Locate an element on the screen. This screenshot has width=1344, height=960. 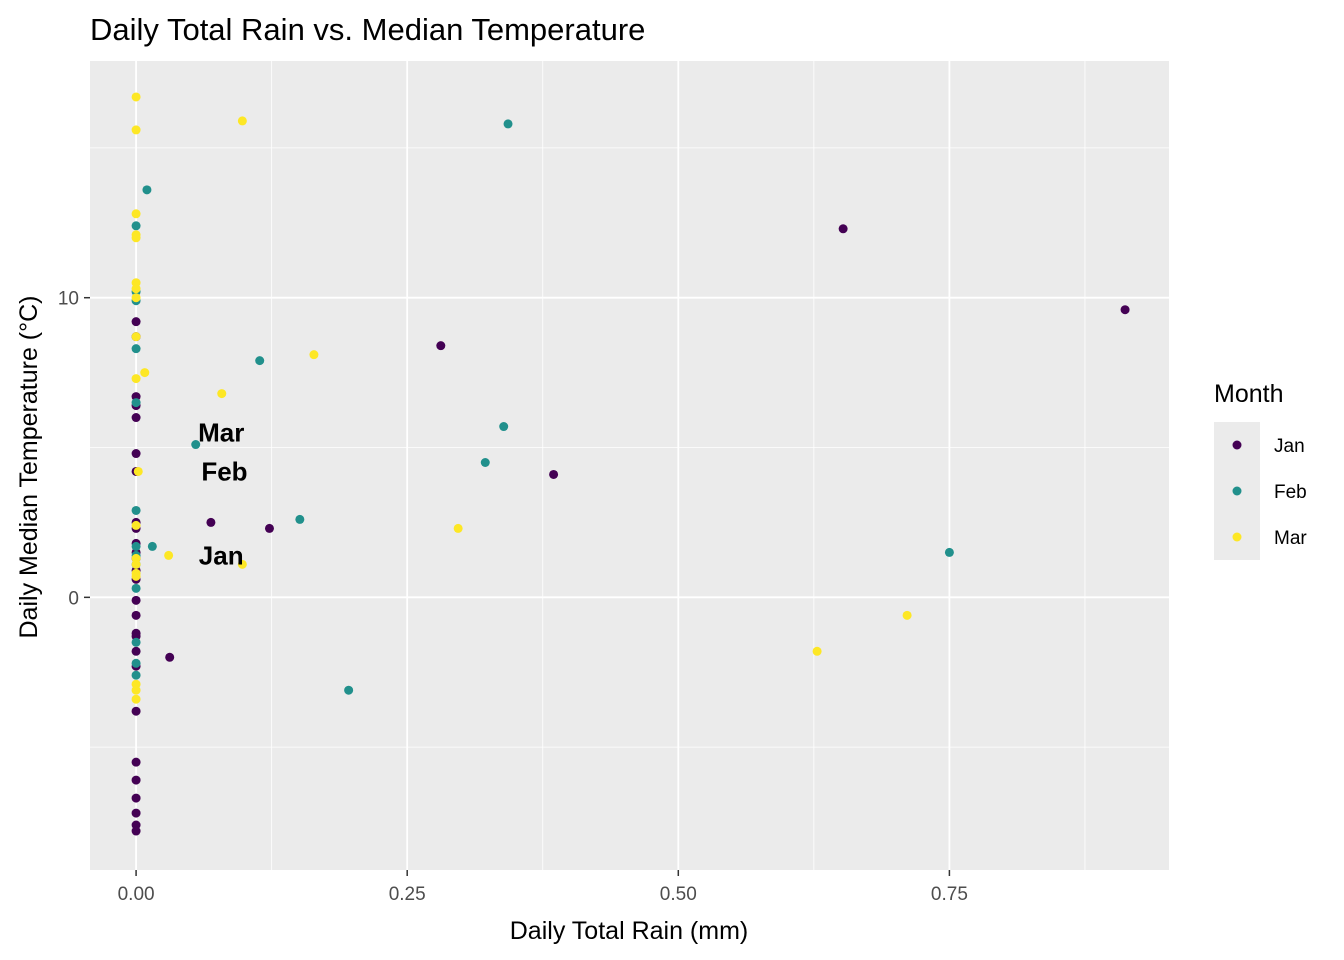
legend-key-jan is located at coordinates (1237, 445).